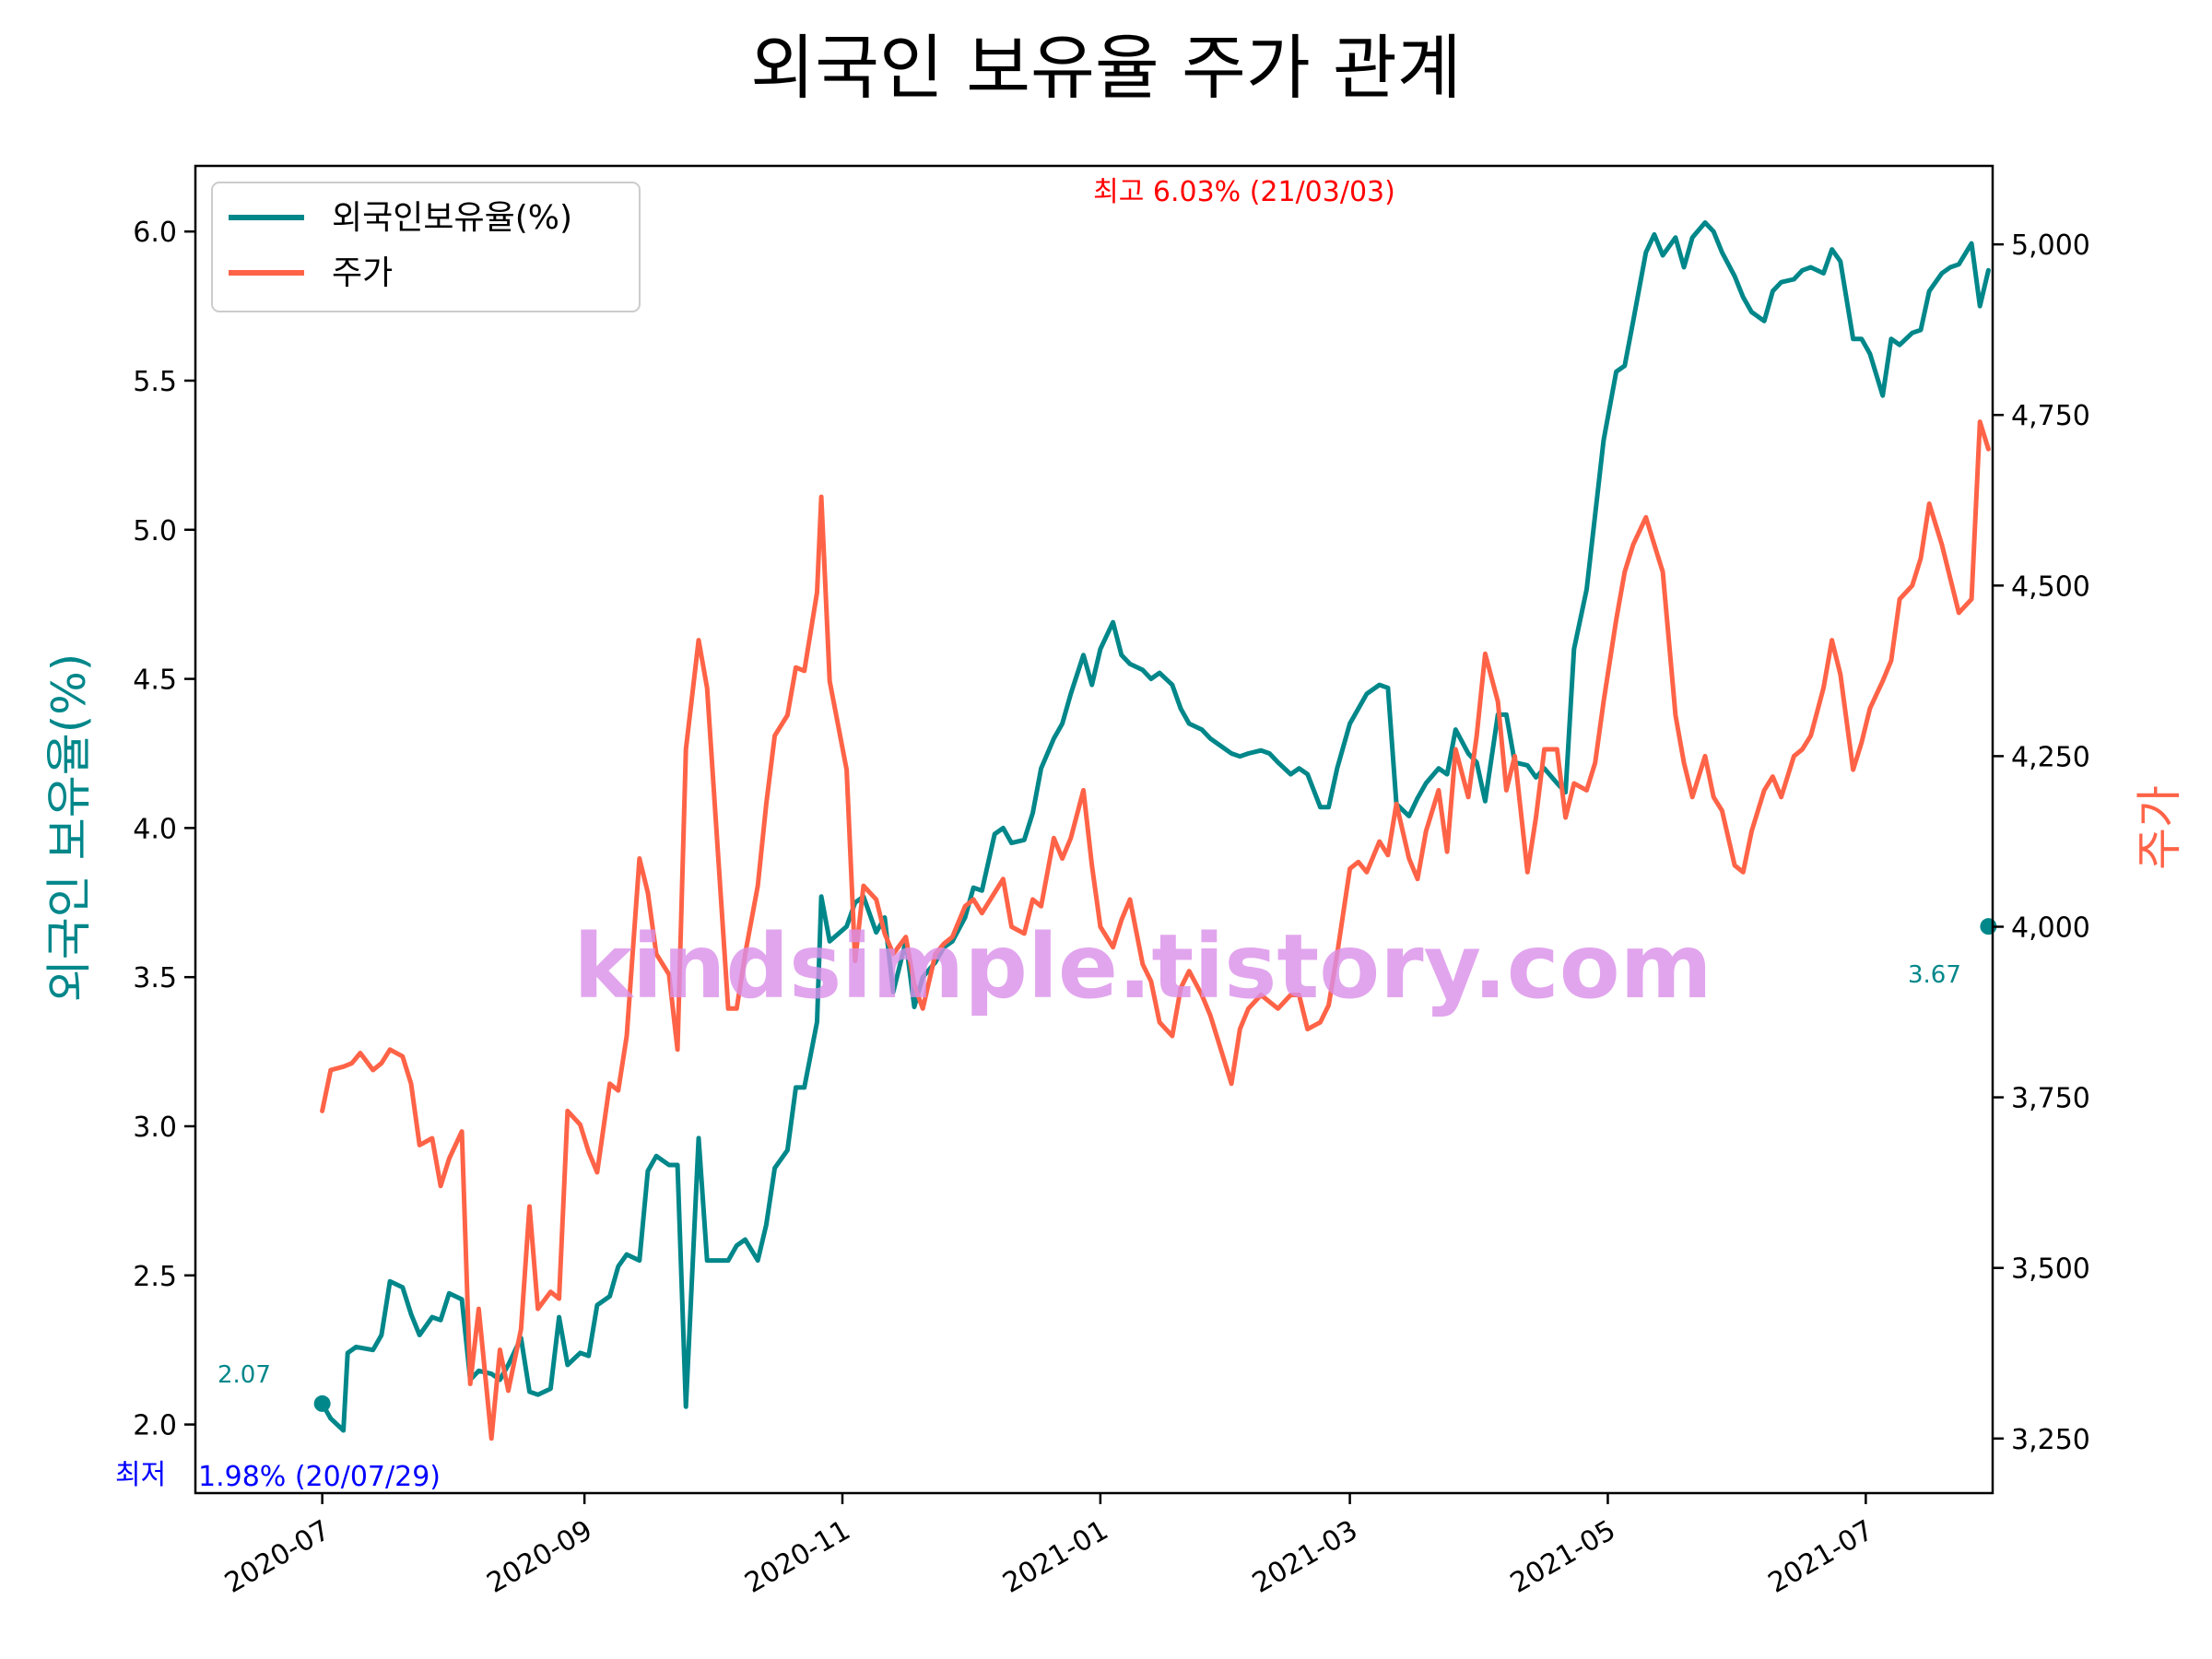 This screenshot has height=1659, width=2212. I want to click on y-right-tick-label: 4,500, so click(2050, 587).